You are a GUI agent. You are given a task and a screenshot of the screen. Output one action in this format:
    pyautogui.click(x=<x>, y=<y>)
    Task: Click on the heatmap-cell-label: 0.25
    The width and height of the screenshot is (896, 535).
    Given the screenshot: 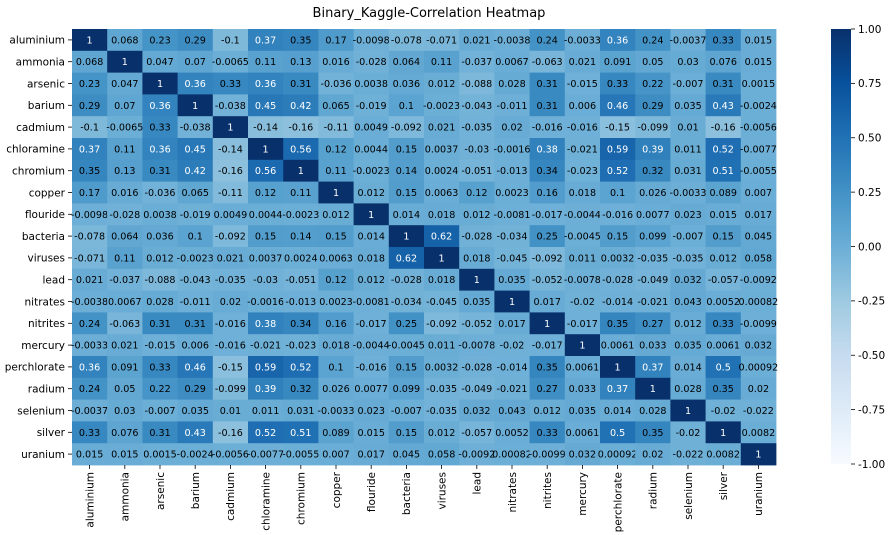 What is the action you would take?
    pyautogui.click(x=406, y=324)
    